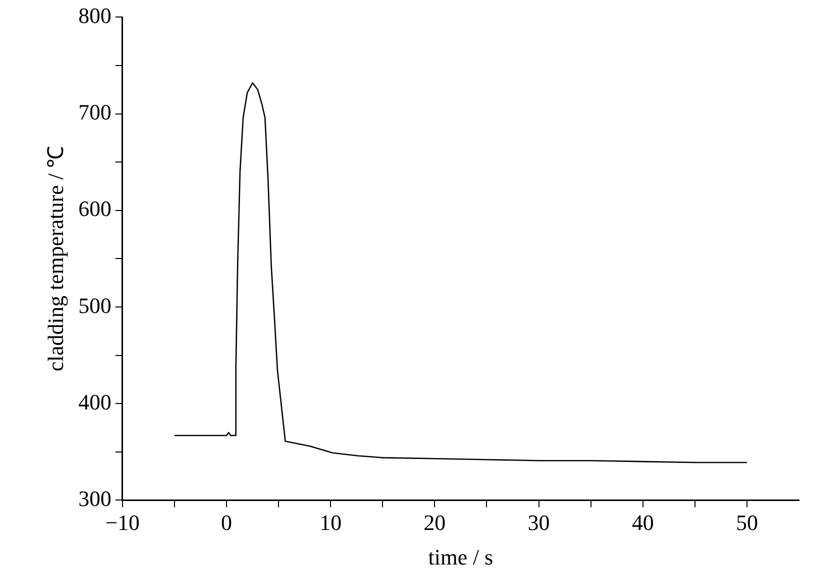 Image resolution: width=829 pixels, height=584 pixels. Describe the element at coordinates (122, 523) in the screenshot. I see `x-tick-label: −10` at that location.